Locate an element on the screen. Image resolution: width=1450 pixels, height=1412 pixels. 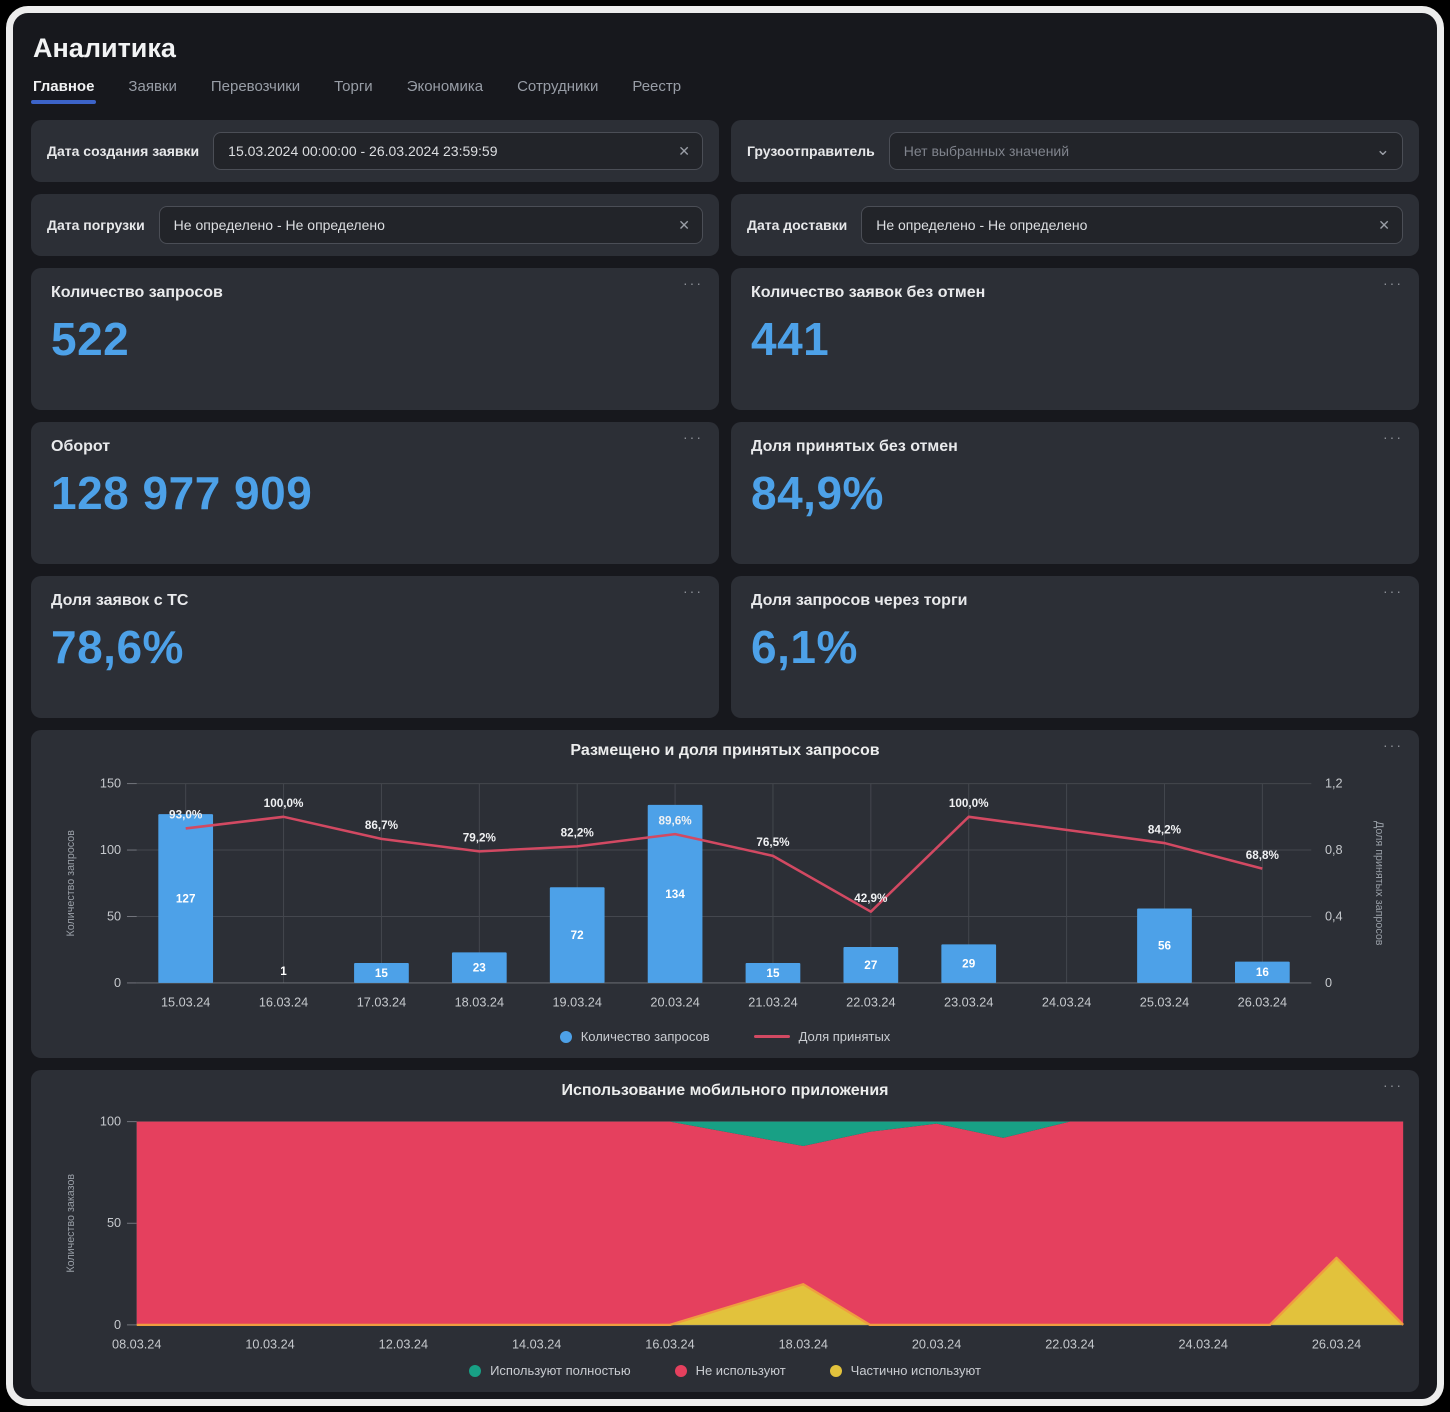
tab-glavnoe: Главное is located at coordinates (63, 91).